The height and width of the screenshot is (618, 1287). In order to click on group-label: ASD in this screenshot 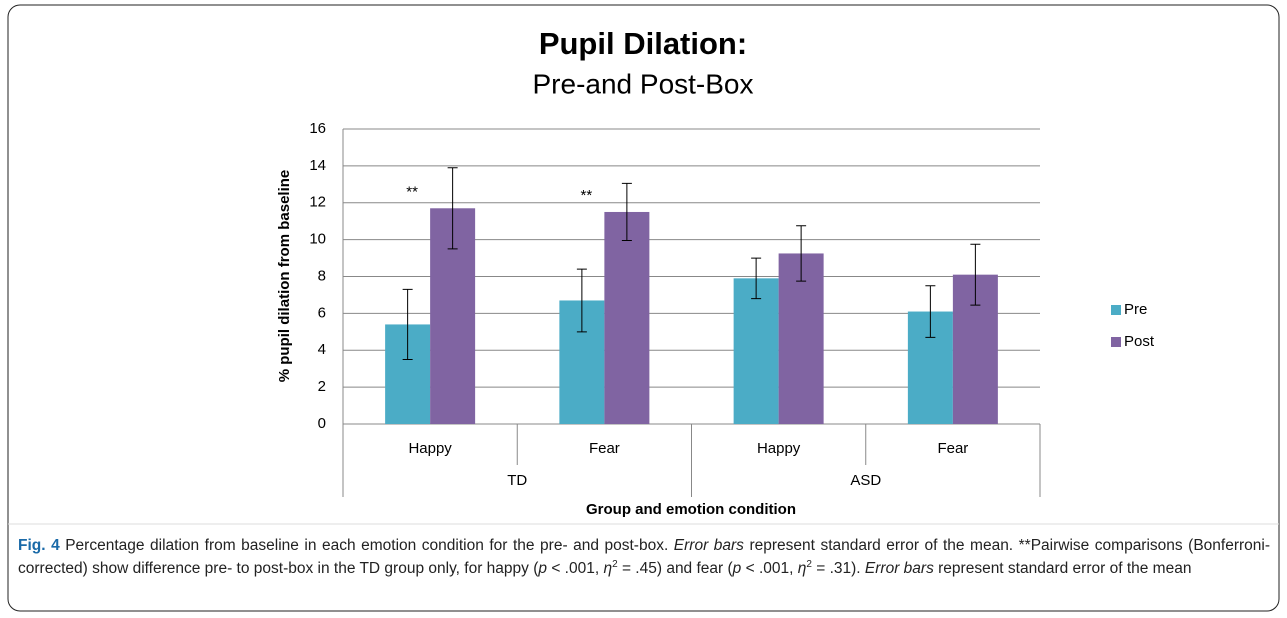, I will do `click(865, 480)`.